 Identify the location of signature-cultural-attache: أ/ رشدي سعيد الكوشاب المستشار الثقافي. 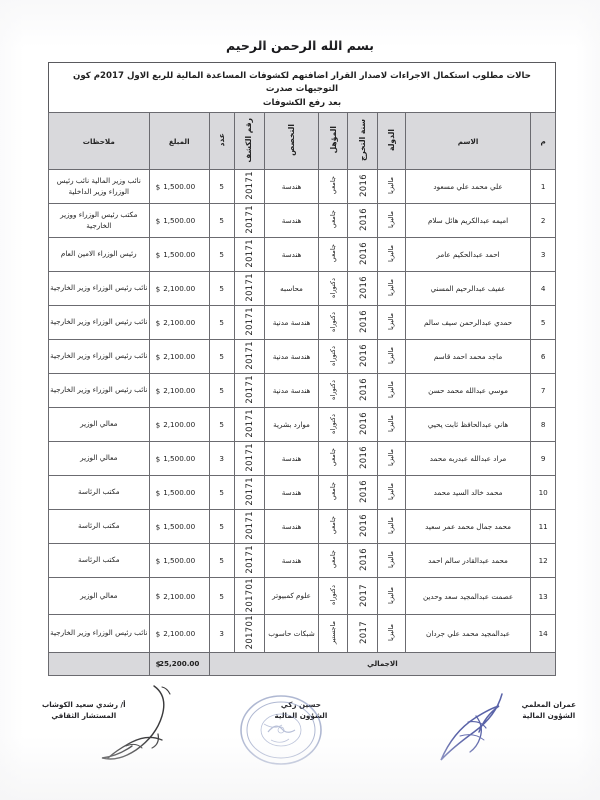
(84, 711).